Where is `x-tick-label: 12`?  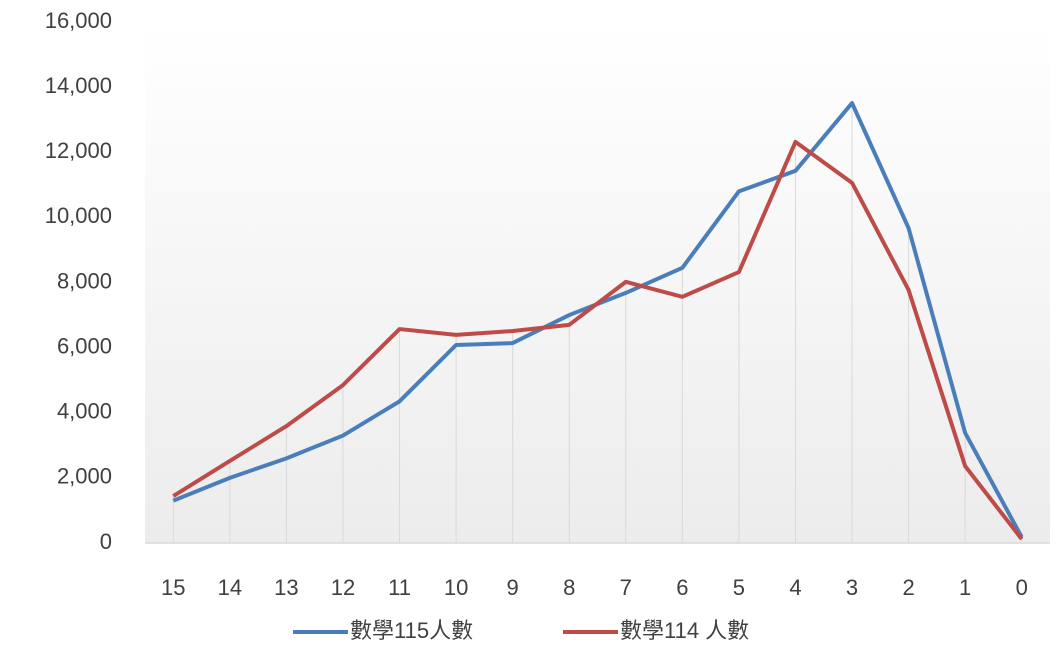
x-tick-label: 12 is located at coordinates (343, 587).